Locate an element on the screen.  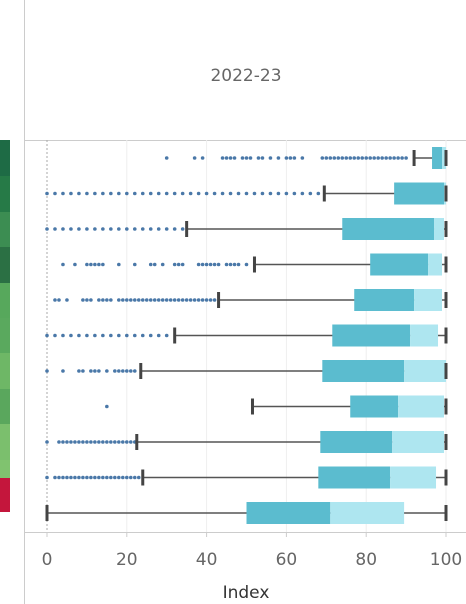
x-axis-label: Index is located at coordinates (246, 593).